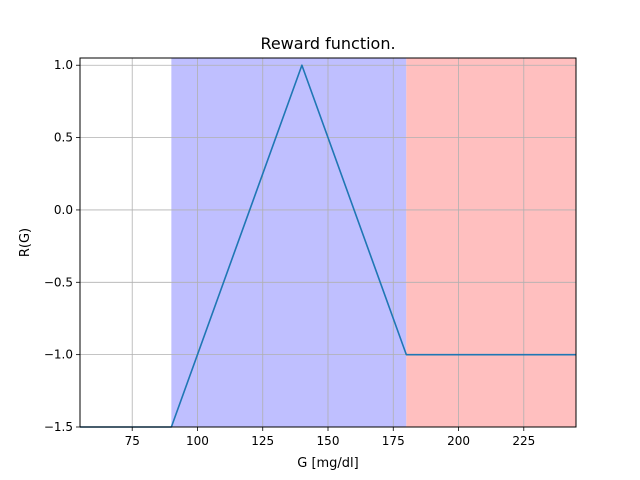  What do you see at coordinates (63, 65) in the screenshot?
I see `y-tick-label-0: 1.0` at bounding box center [63, 65].